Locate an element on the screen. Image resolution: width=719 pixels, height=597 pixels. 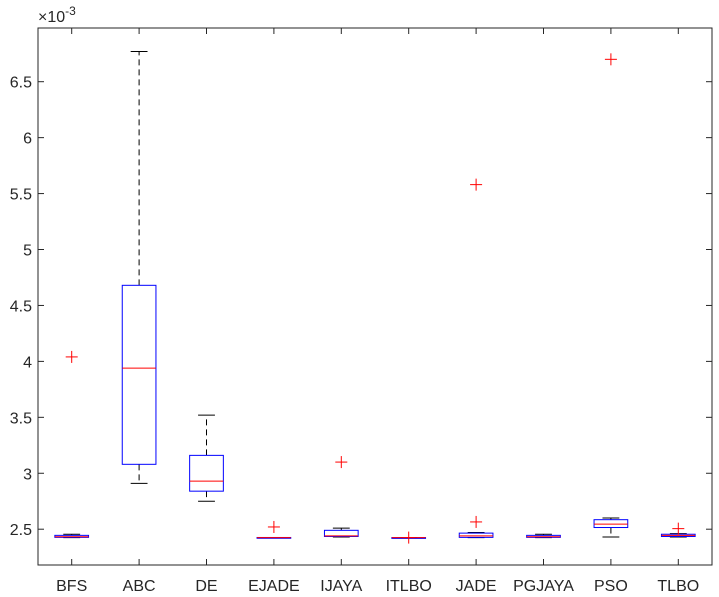
box-group-itlbo is located at coordinates (409, 537).